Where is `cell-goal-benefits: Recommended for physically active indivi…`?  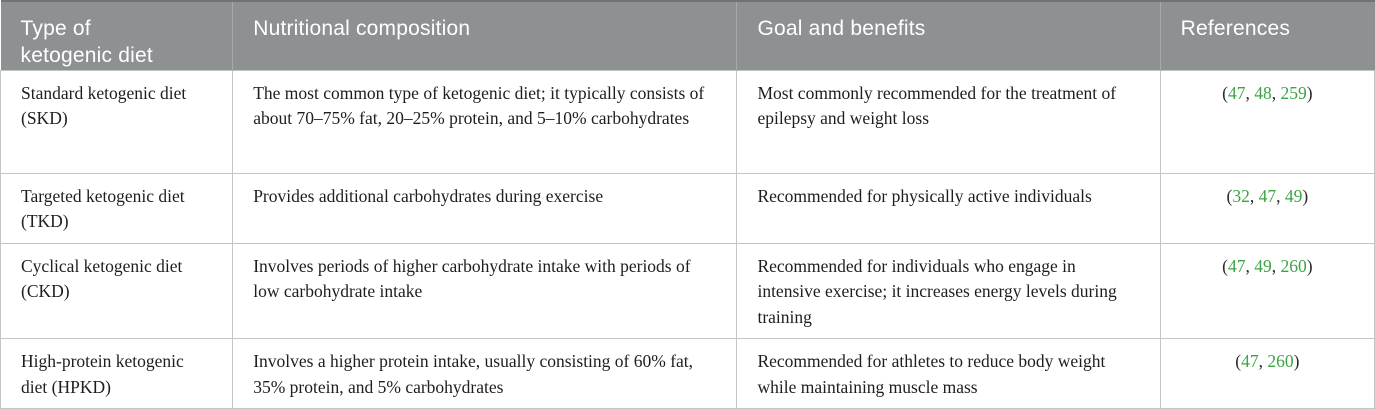
cell-goal-benefits: Recommended for physically active indivi… is located at coordinates (948, 208).